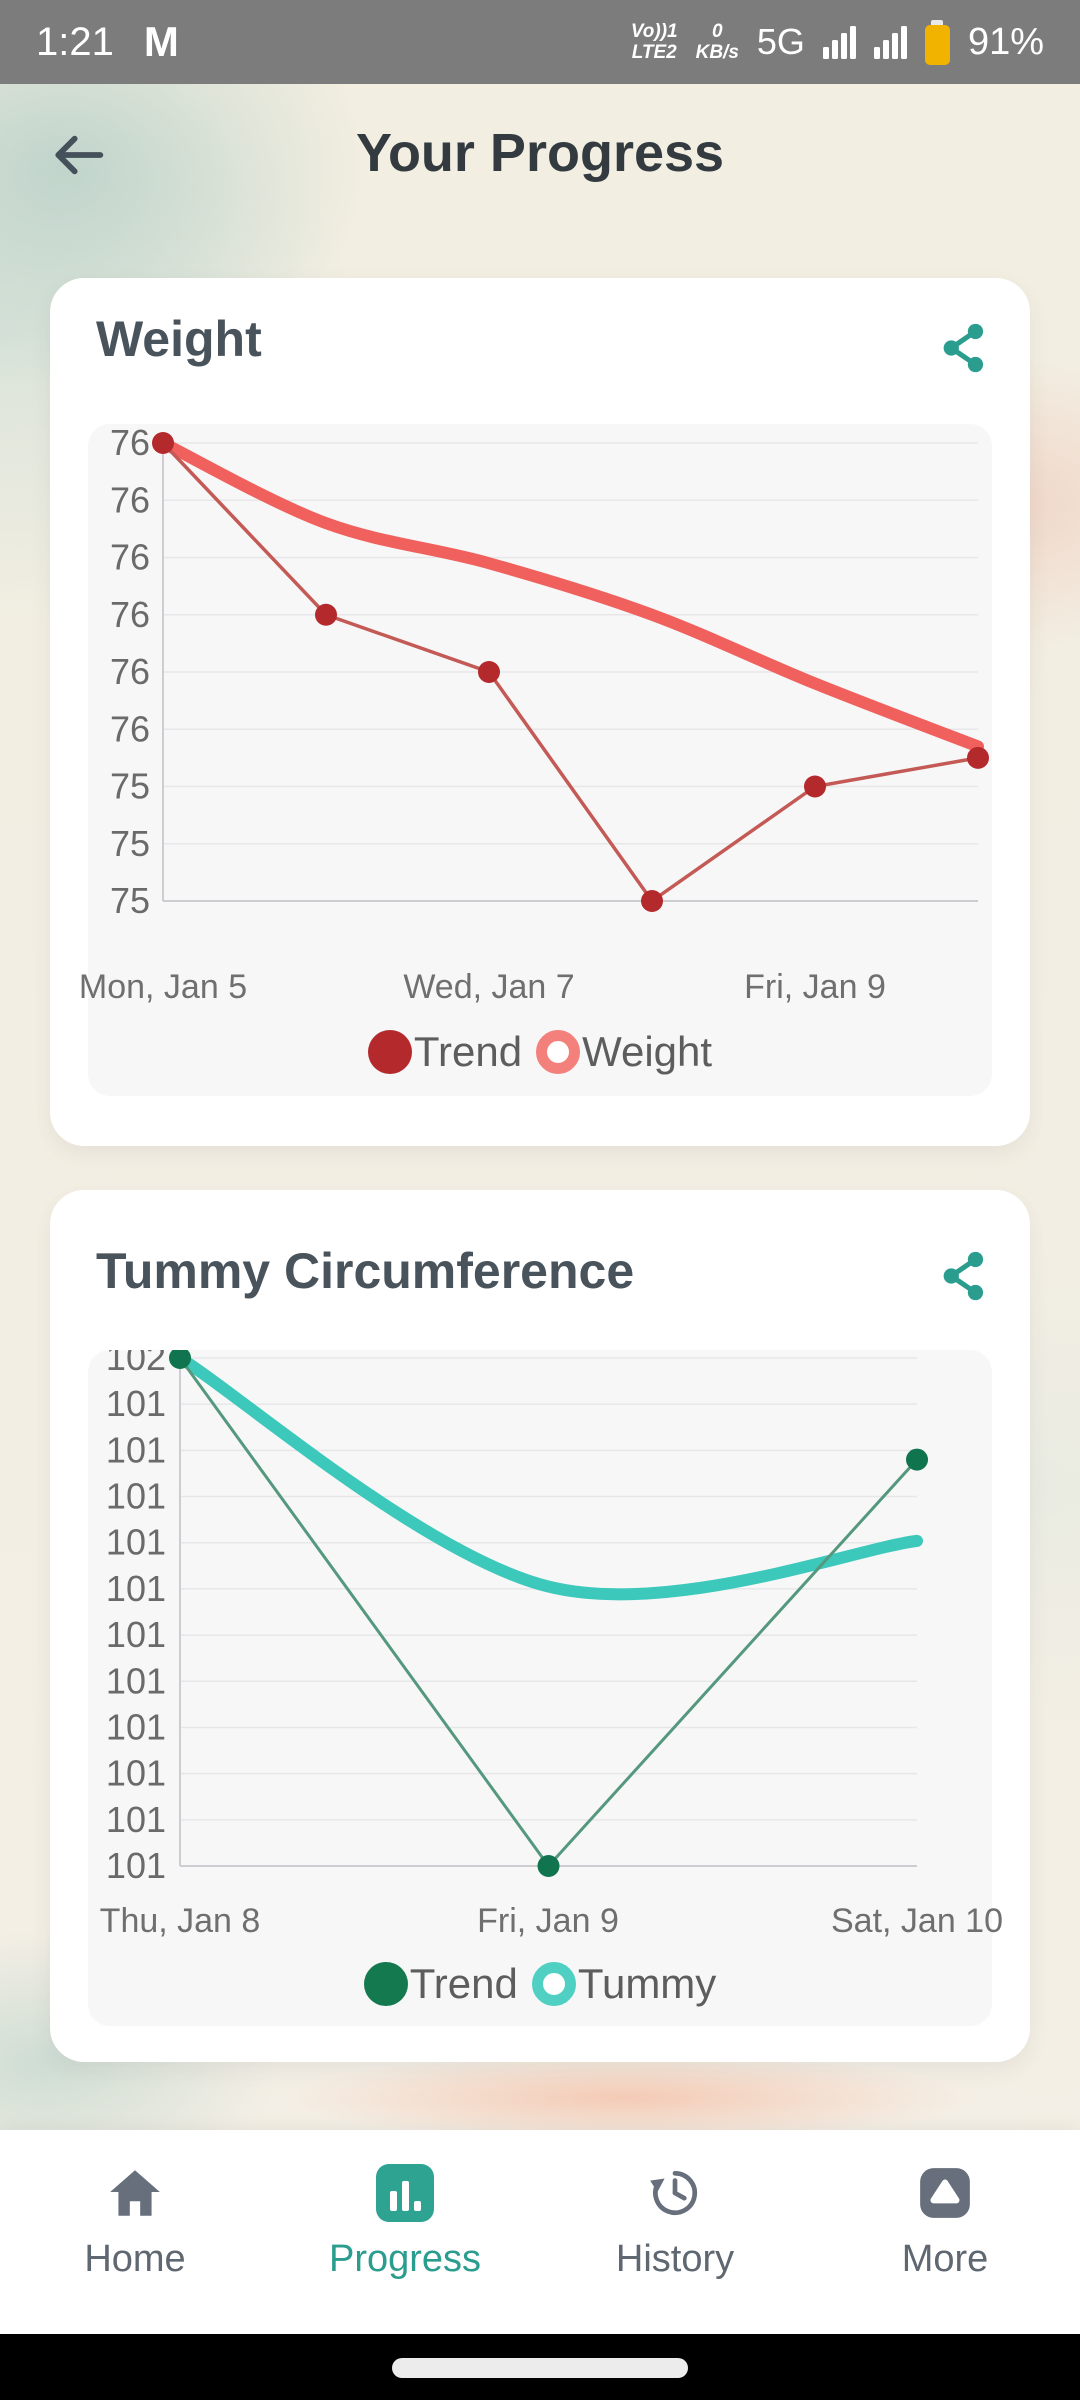 The height and width of the screenshot is (2400, 1080). I want to click on volte-line1: Vo))1, so click(654, 31).